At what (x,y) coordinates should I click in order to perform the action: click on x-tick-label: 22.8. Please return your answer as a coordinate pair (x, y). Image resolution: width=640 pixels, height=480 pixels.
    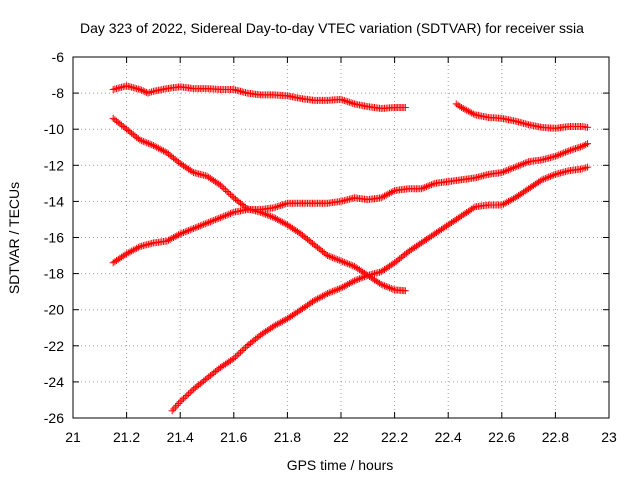
    Looking at the image, I should click on (555, 437).